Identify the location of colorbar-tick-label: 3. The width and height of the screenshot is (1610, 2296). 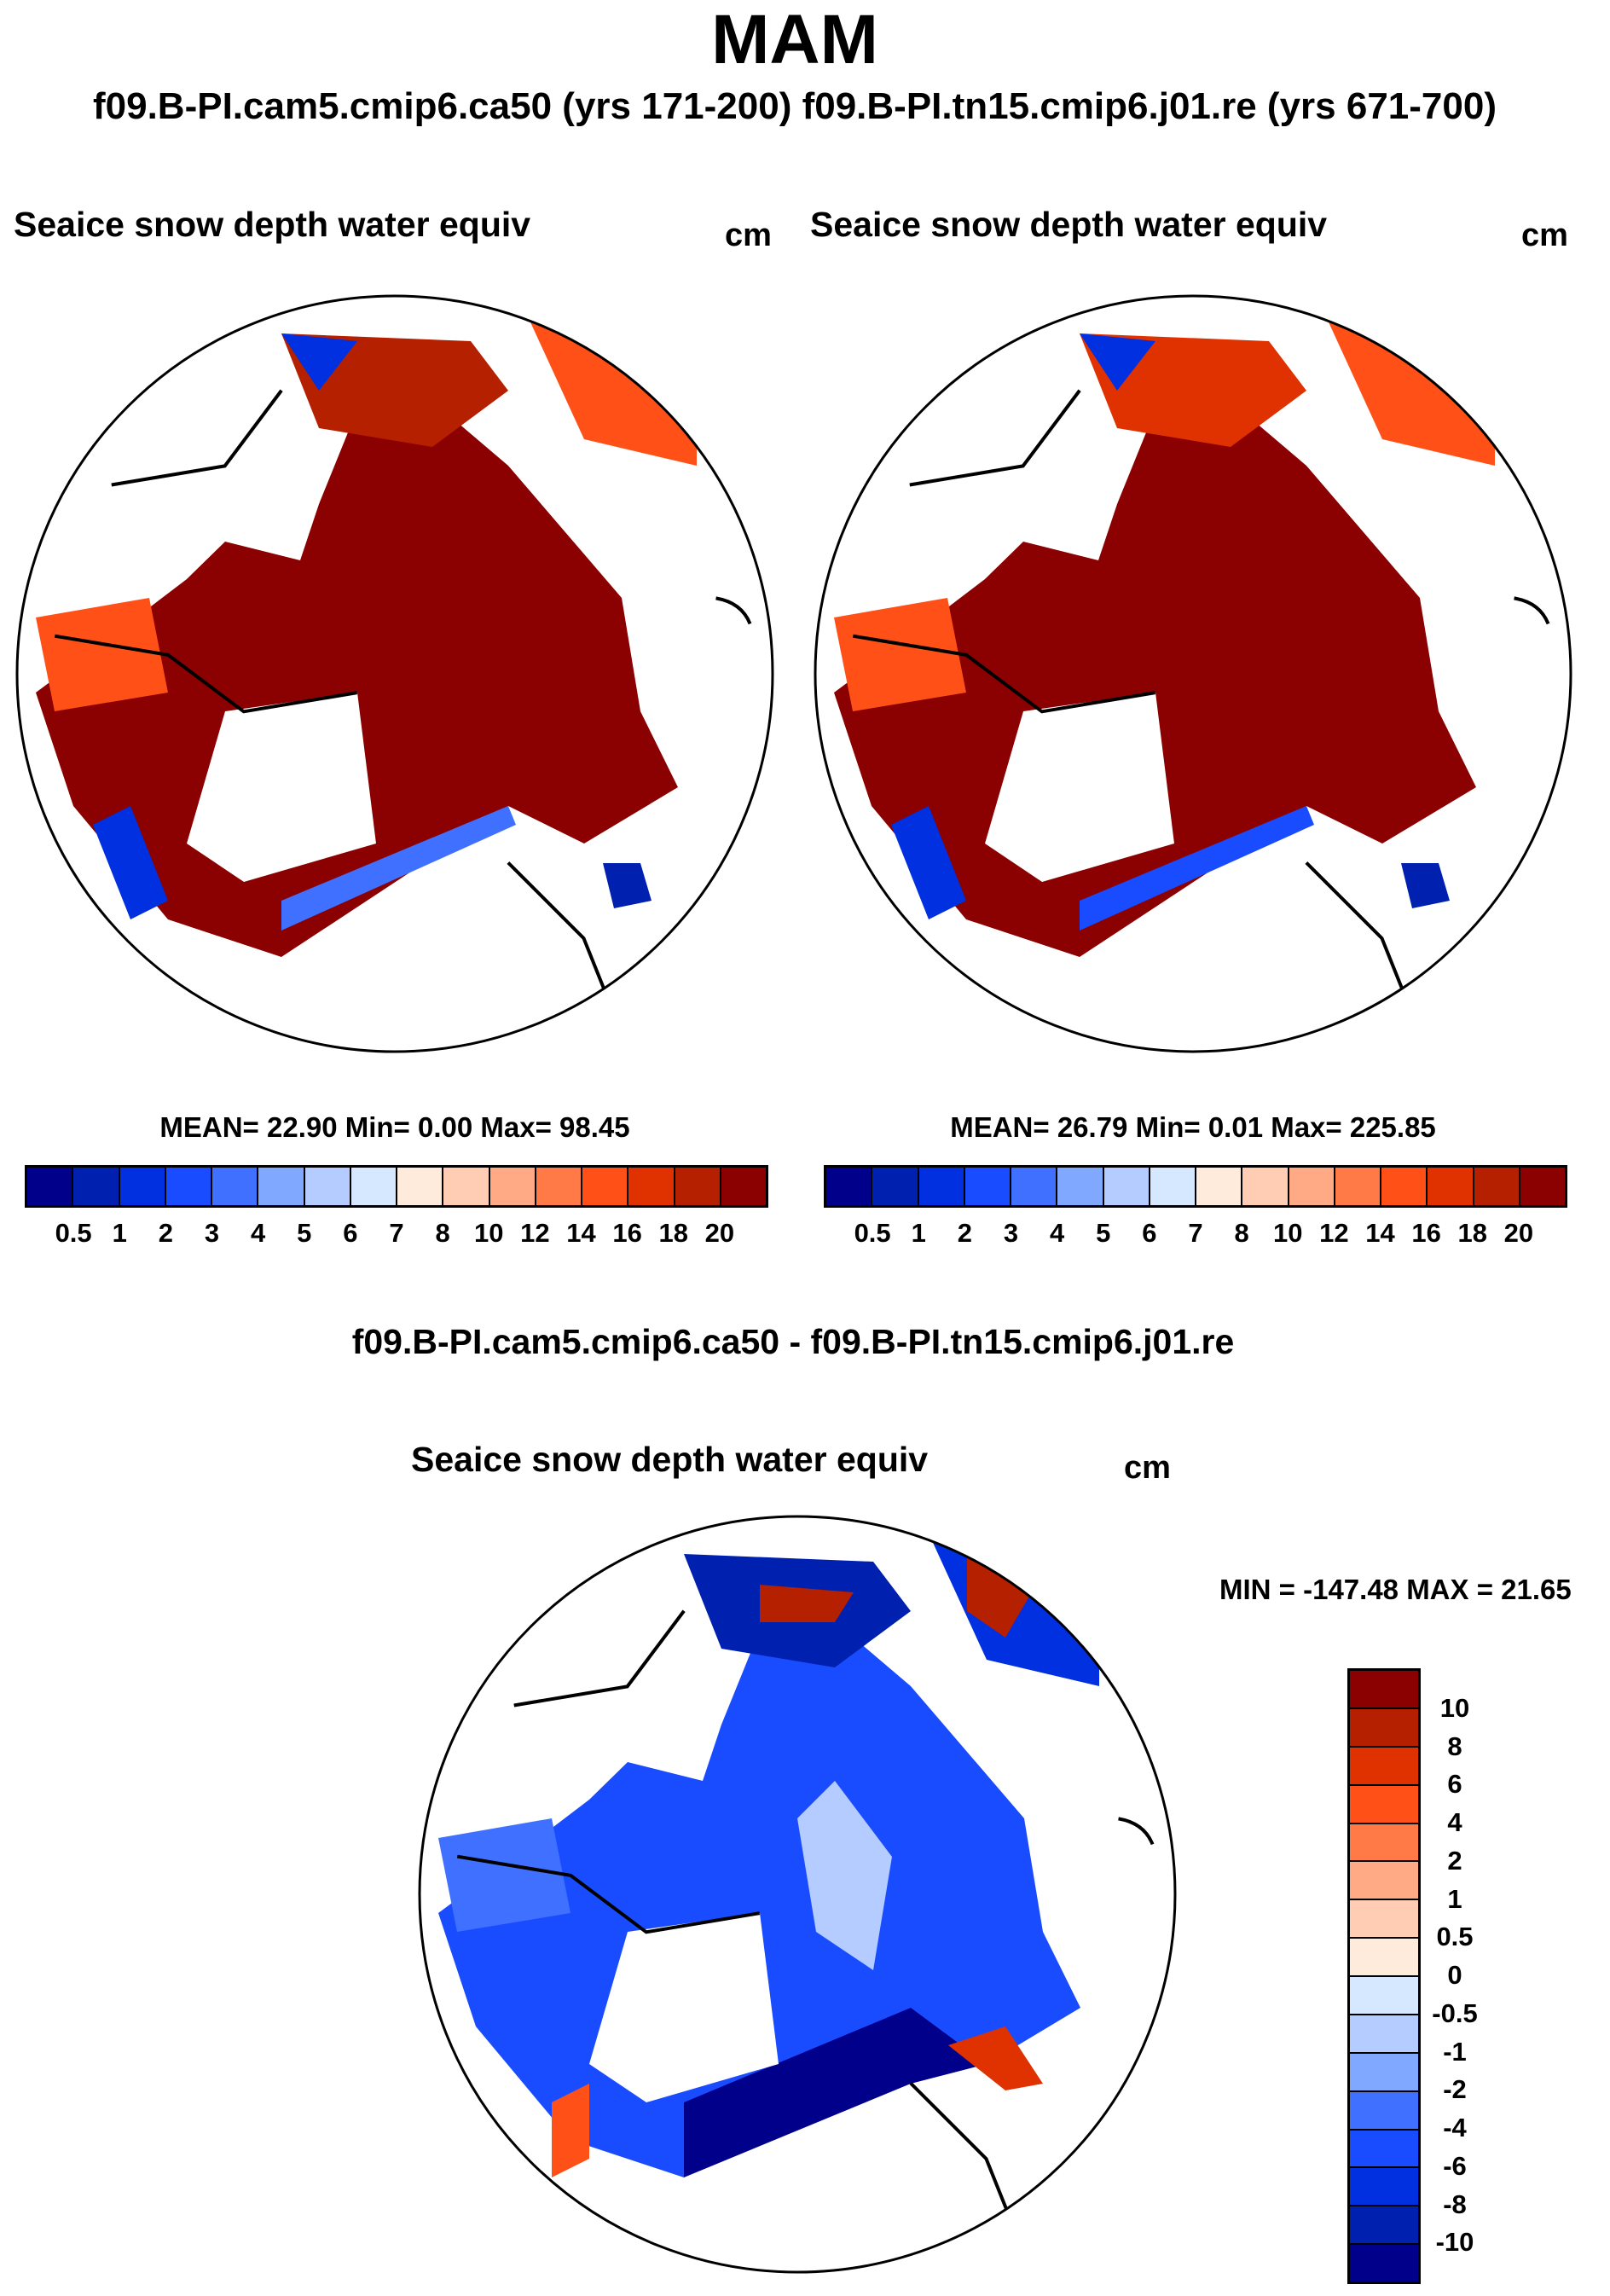
(212, 1233).